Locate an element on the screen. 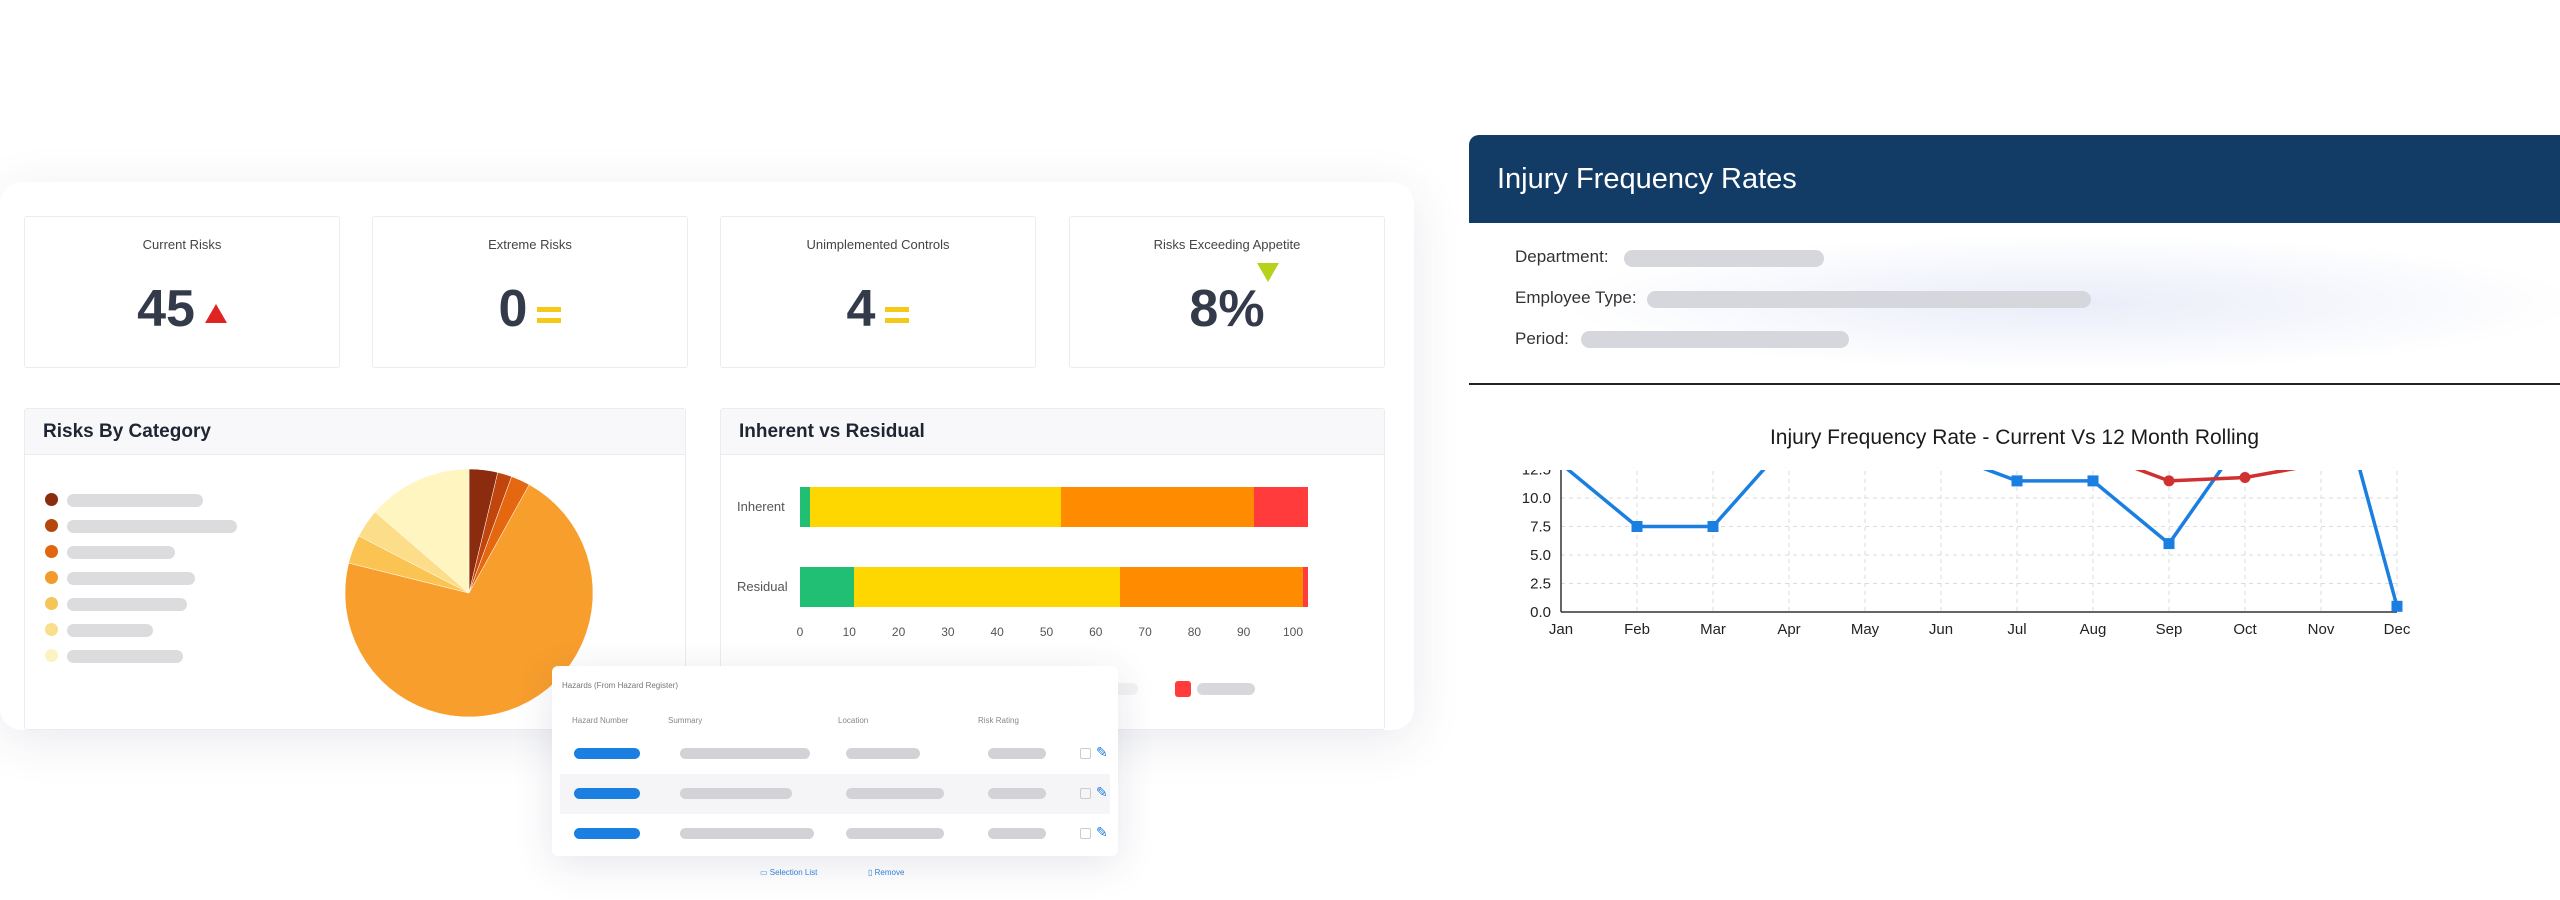  panel-title: Inherent vs Residual is located at coordinates (1052, 432).